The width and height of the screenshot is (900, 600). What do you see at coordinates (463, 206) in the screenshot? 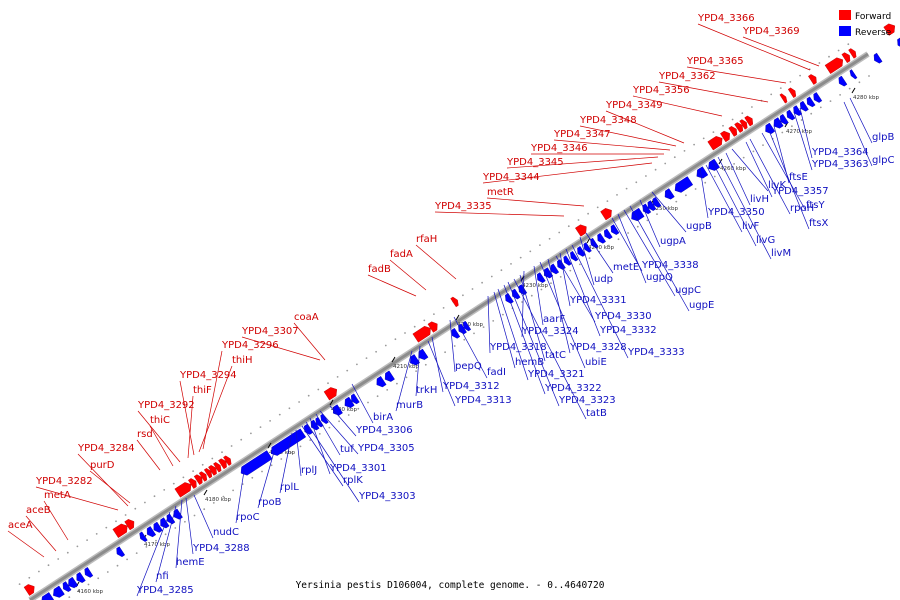
I see `forward-gene-label: YPD4_3335` at bounding box center [463, 206].